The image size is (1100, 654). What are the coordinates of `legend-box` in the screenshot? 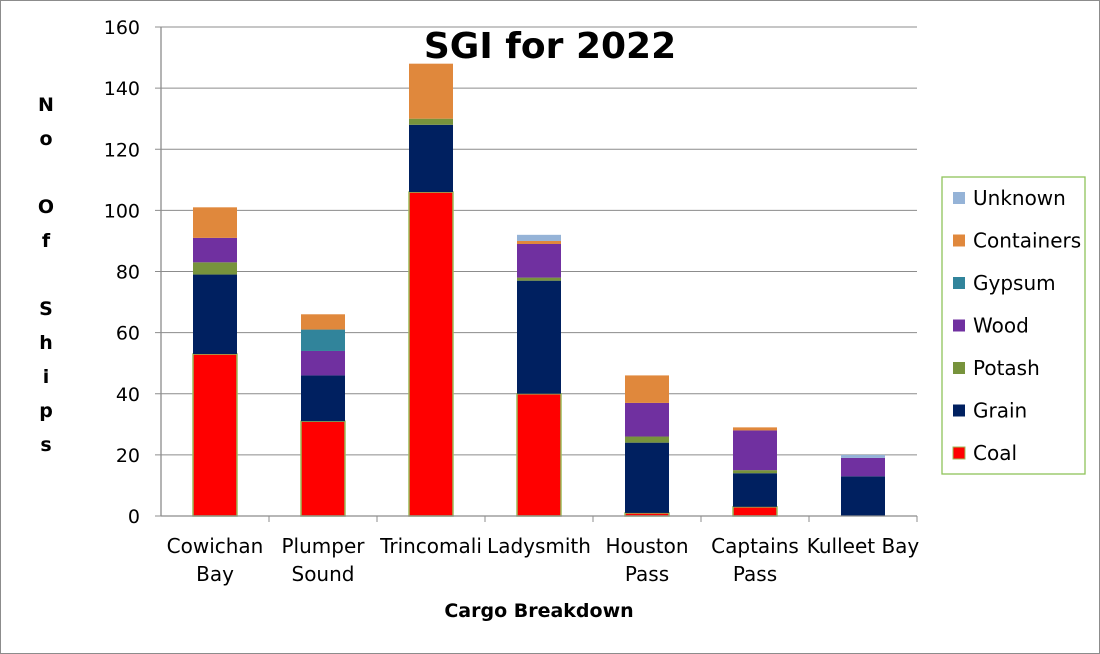 It's located at (1013, 325).